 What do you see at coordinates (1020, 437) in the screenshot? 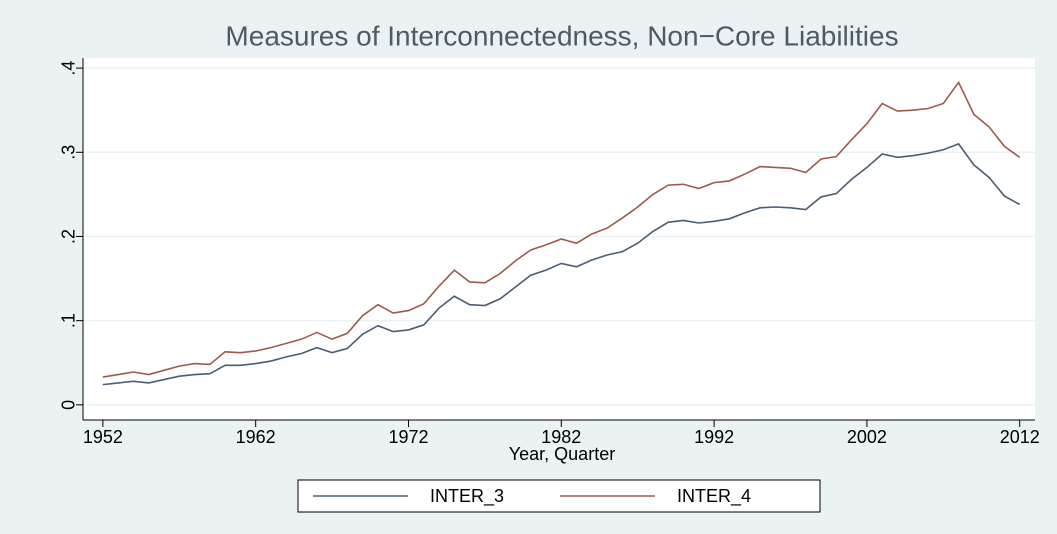
I see `x-tick-label: 2012` at bounding box center [1020, 437].